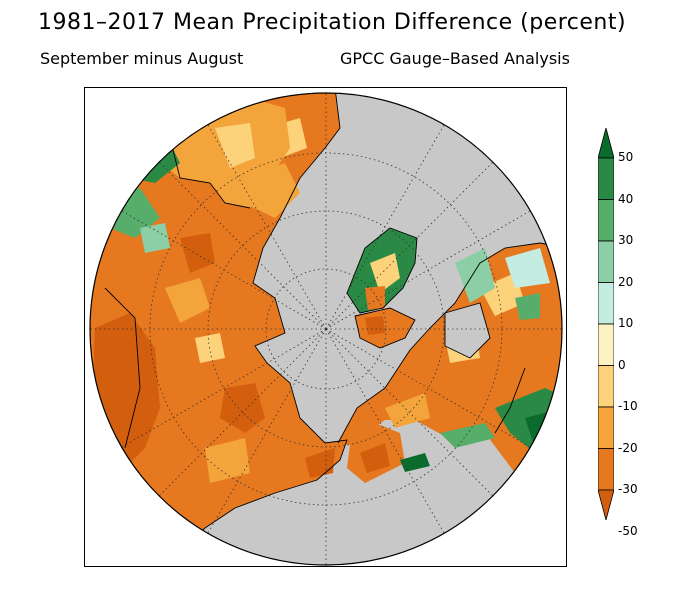  What do you see at coordinates (142, 58) in the screenshot?
I see `map-subtitle-period: September minus August` at bounding box center [142, 58].